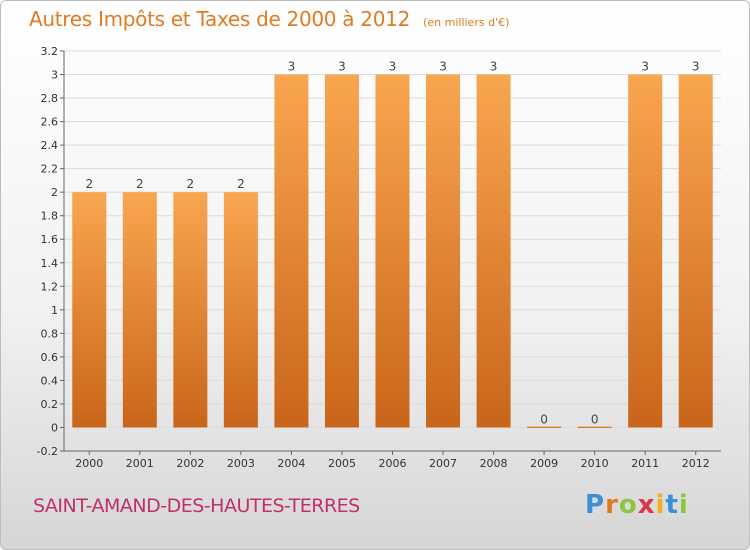 The height and width of the screenshot is (550, 750). I want to click on y-tick-label: 0.2, so click(50, 404).